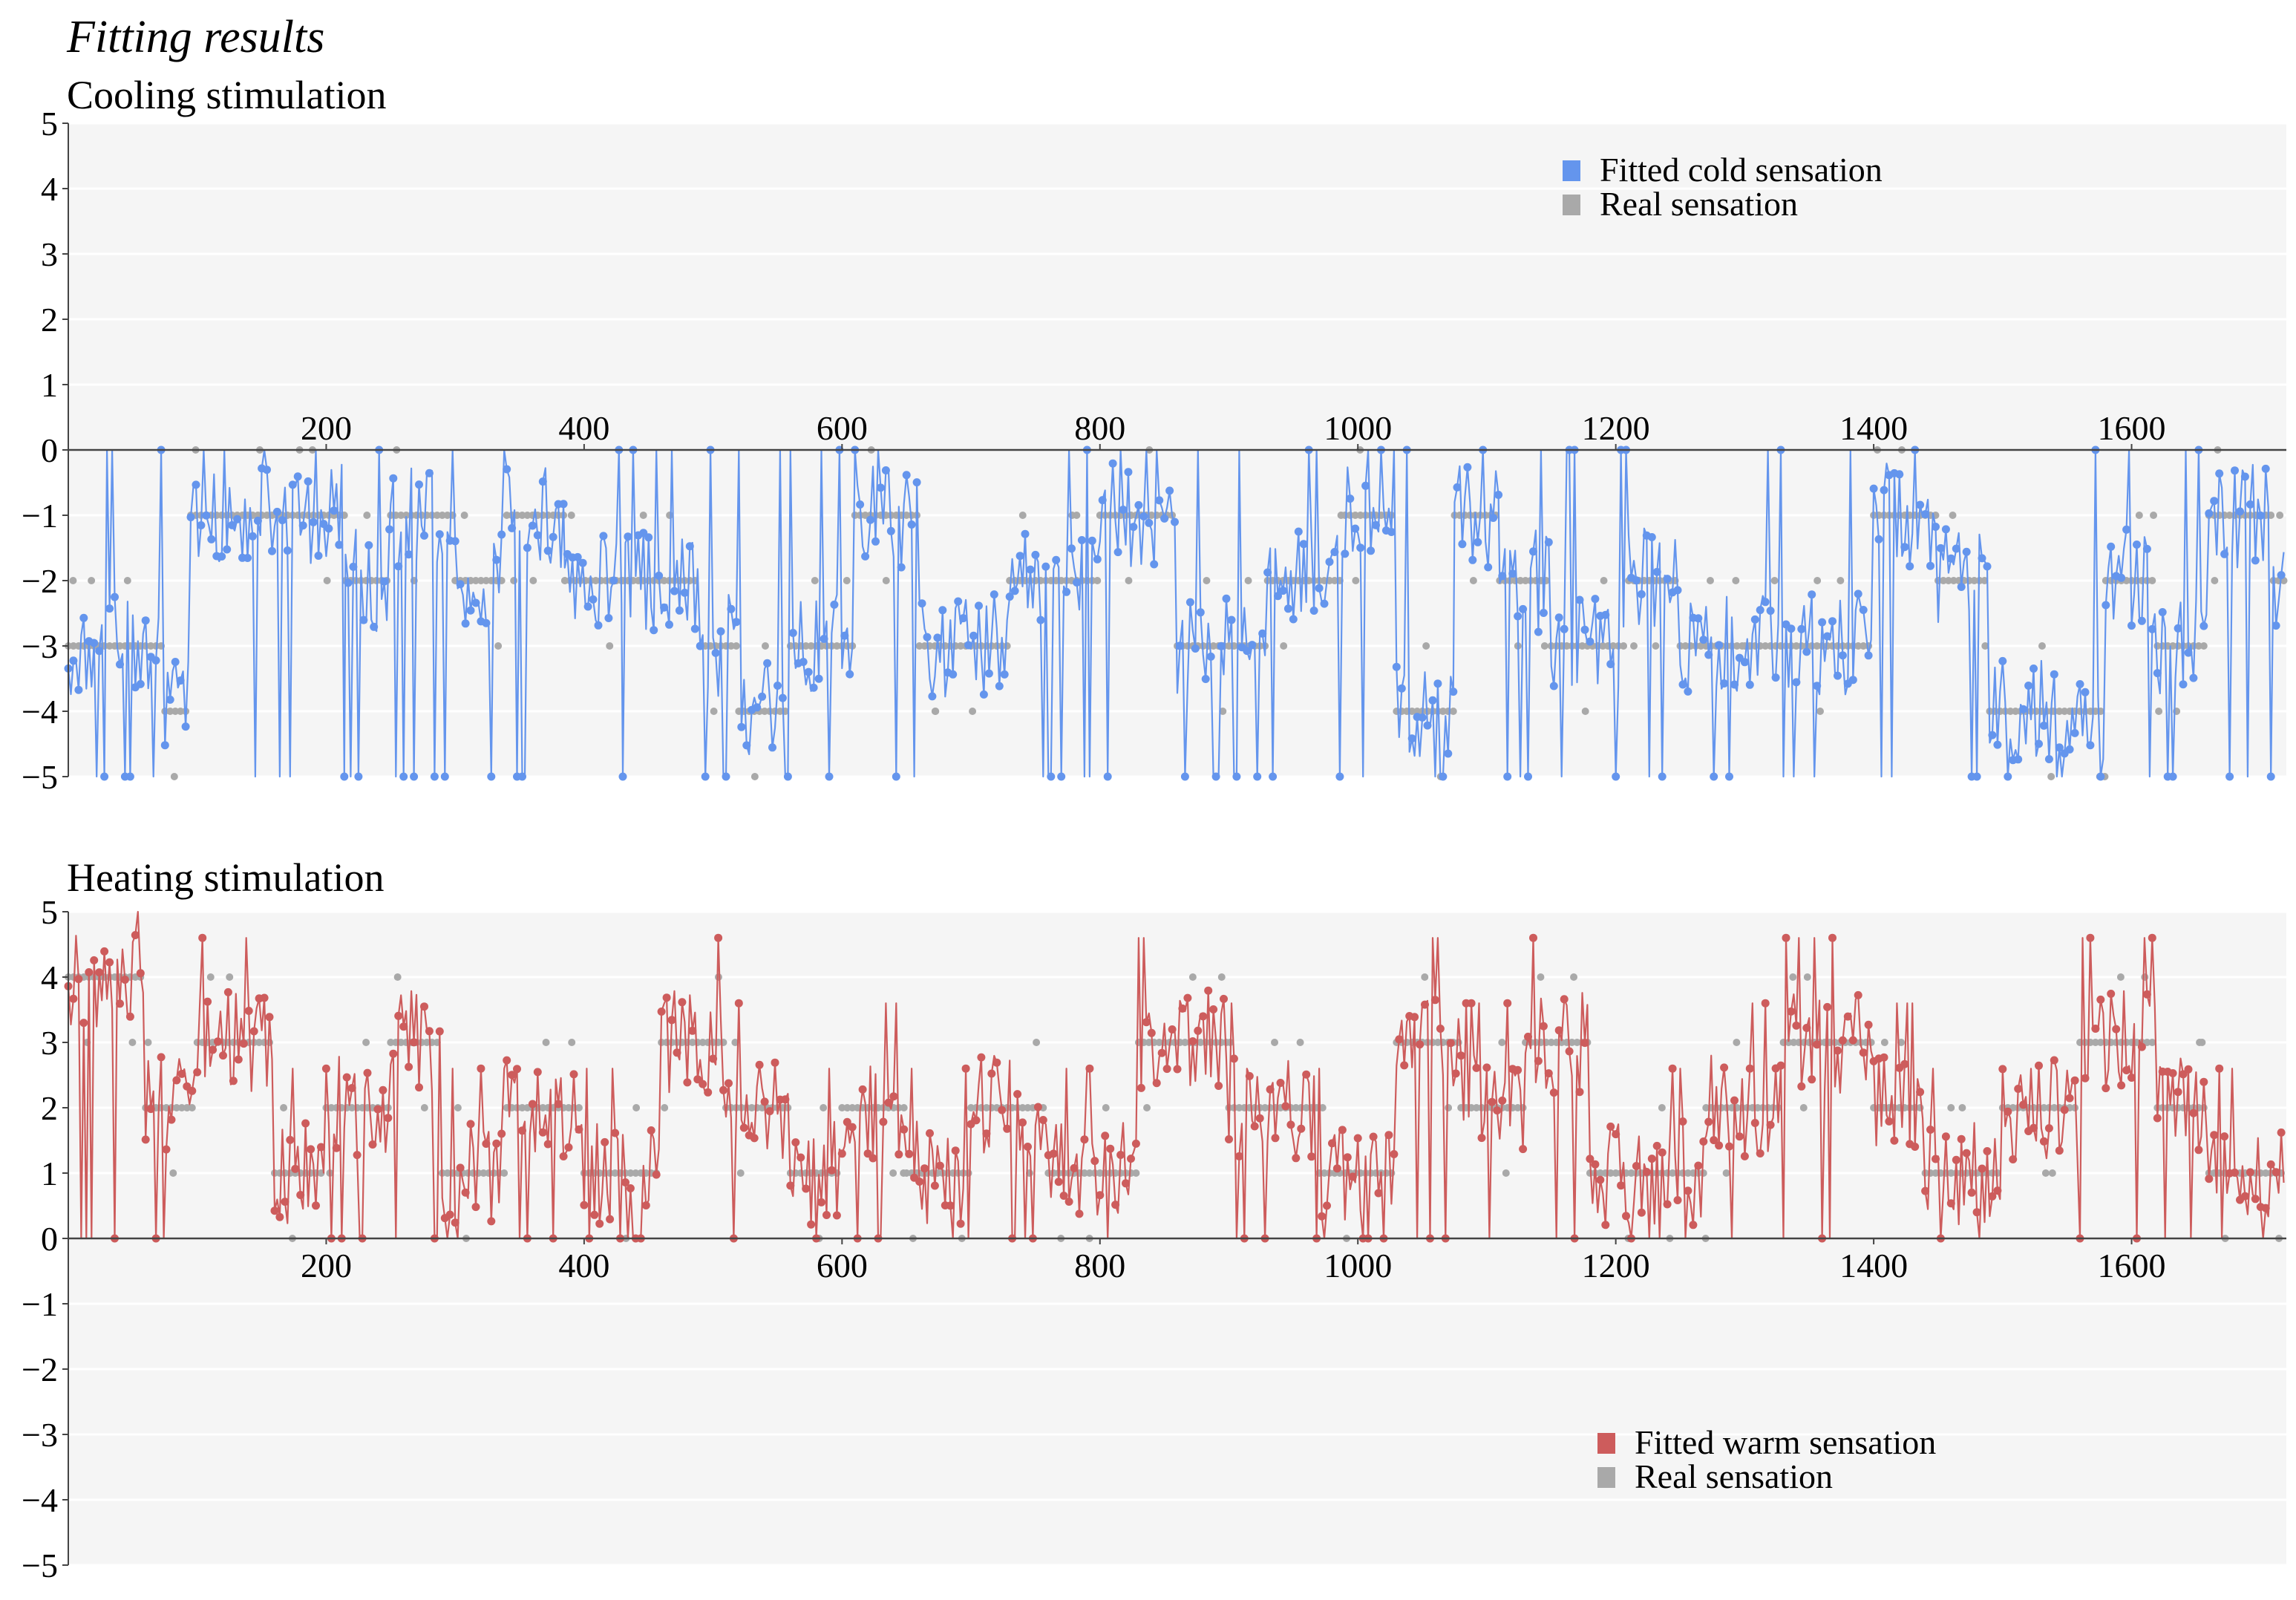  What do you see at coordinates (49, 1043) in the screenshot?
I see `y-tick-label: 3` at bounding box center [49, 1043].